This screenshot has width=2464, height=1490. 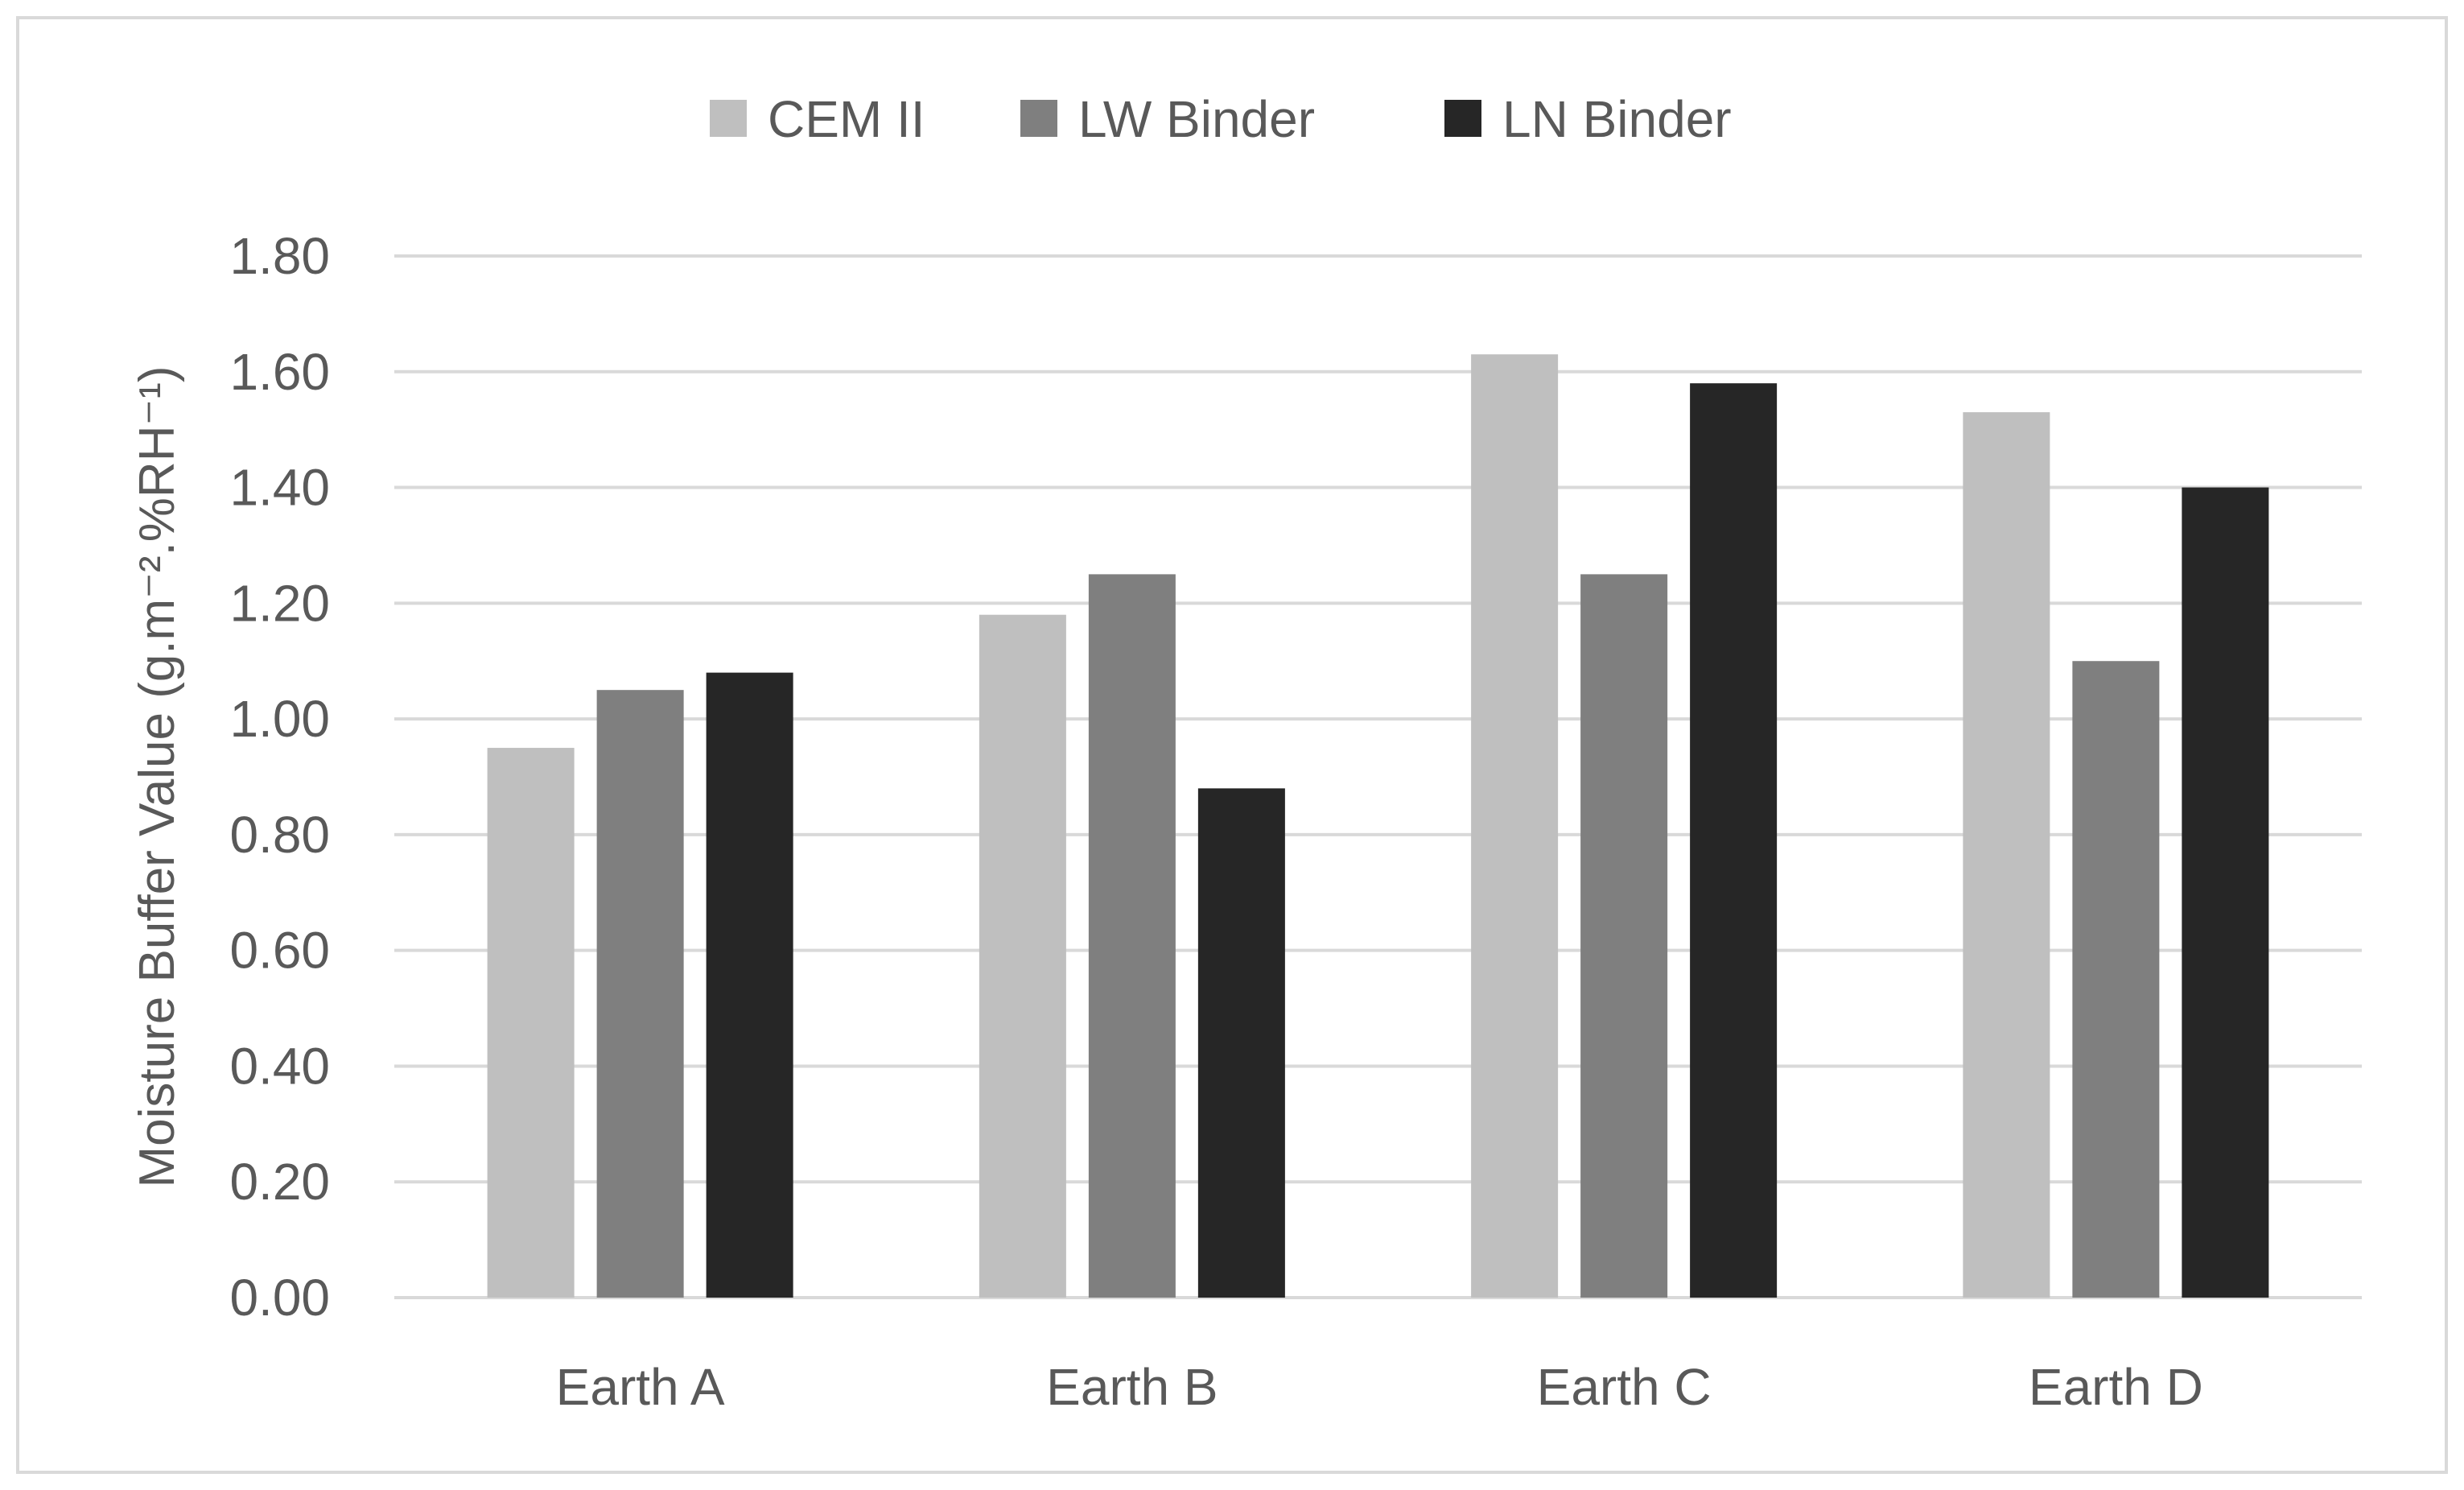 I want to click on y-tick-label: 0.60, so click(x=279, y=951).